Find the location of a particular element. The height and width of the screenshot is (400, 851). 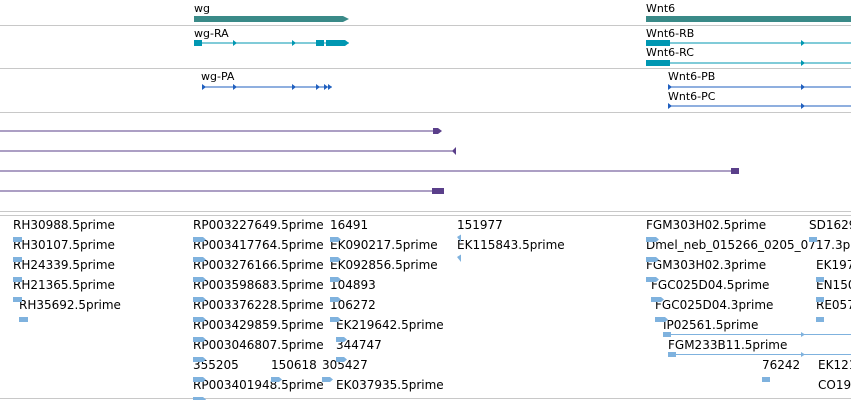

protein-glyphs is located at coordinates (526, 96).